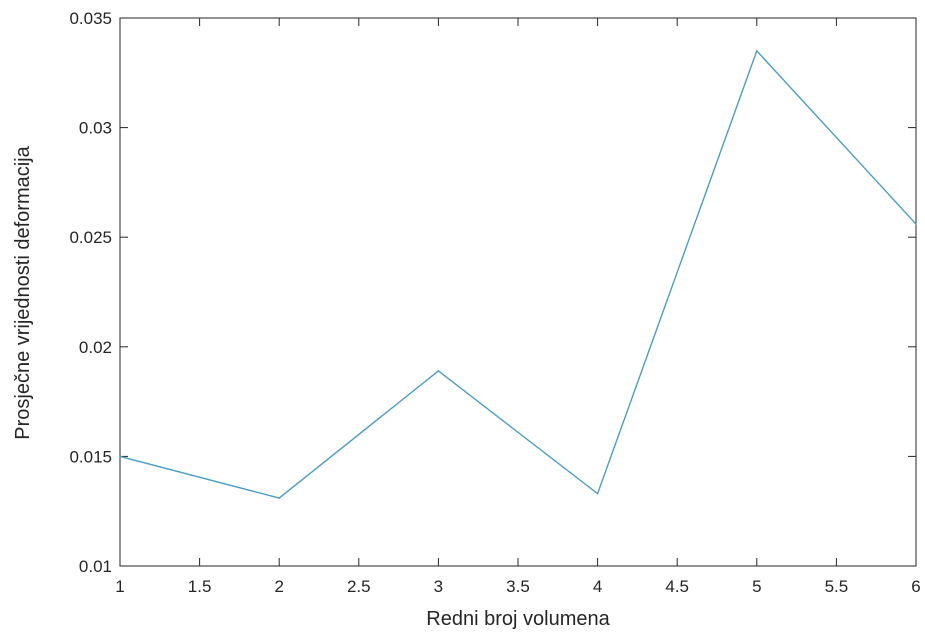  What do you see at coordinates (95, 566) in the screenshot?
I see `y-tick-label: 0.01` at bounding box center [95, 566].